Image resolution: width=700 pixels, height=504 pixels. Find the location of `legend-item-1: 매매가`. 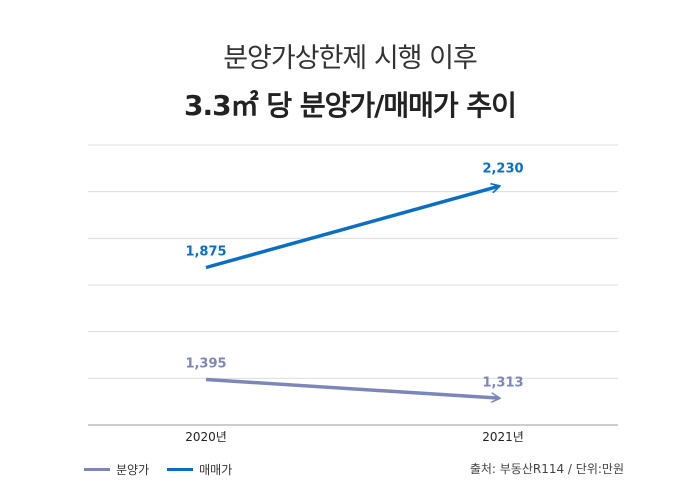

legend-item-1: 매매가 is located at coordinates (199, 469).